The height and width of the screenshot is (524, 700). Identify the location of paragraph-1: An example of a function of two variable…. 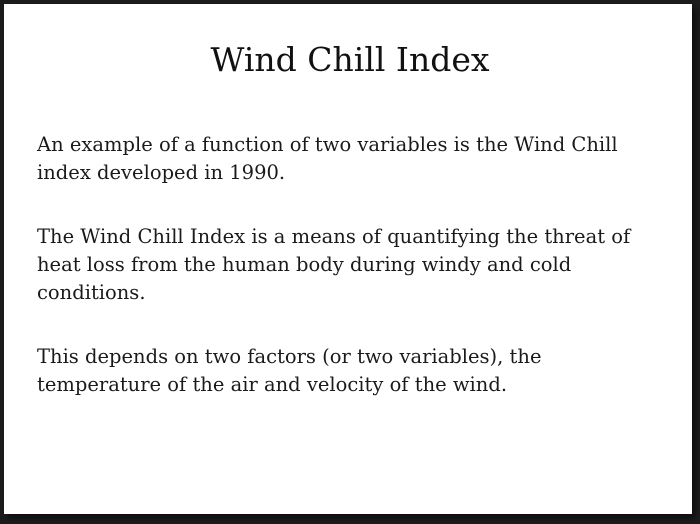
(327, 158).